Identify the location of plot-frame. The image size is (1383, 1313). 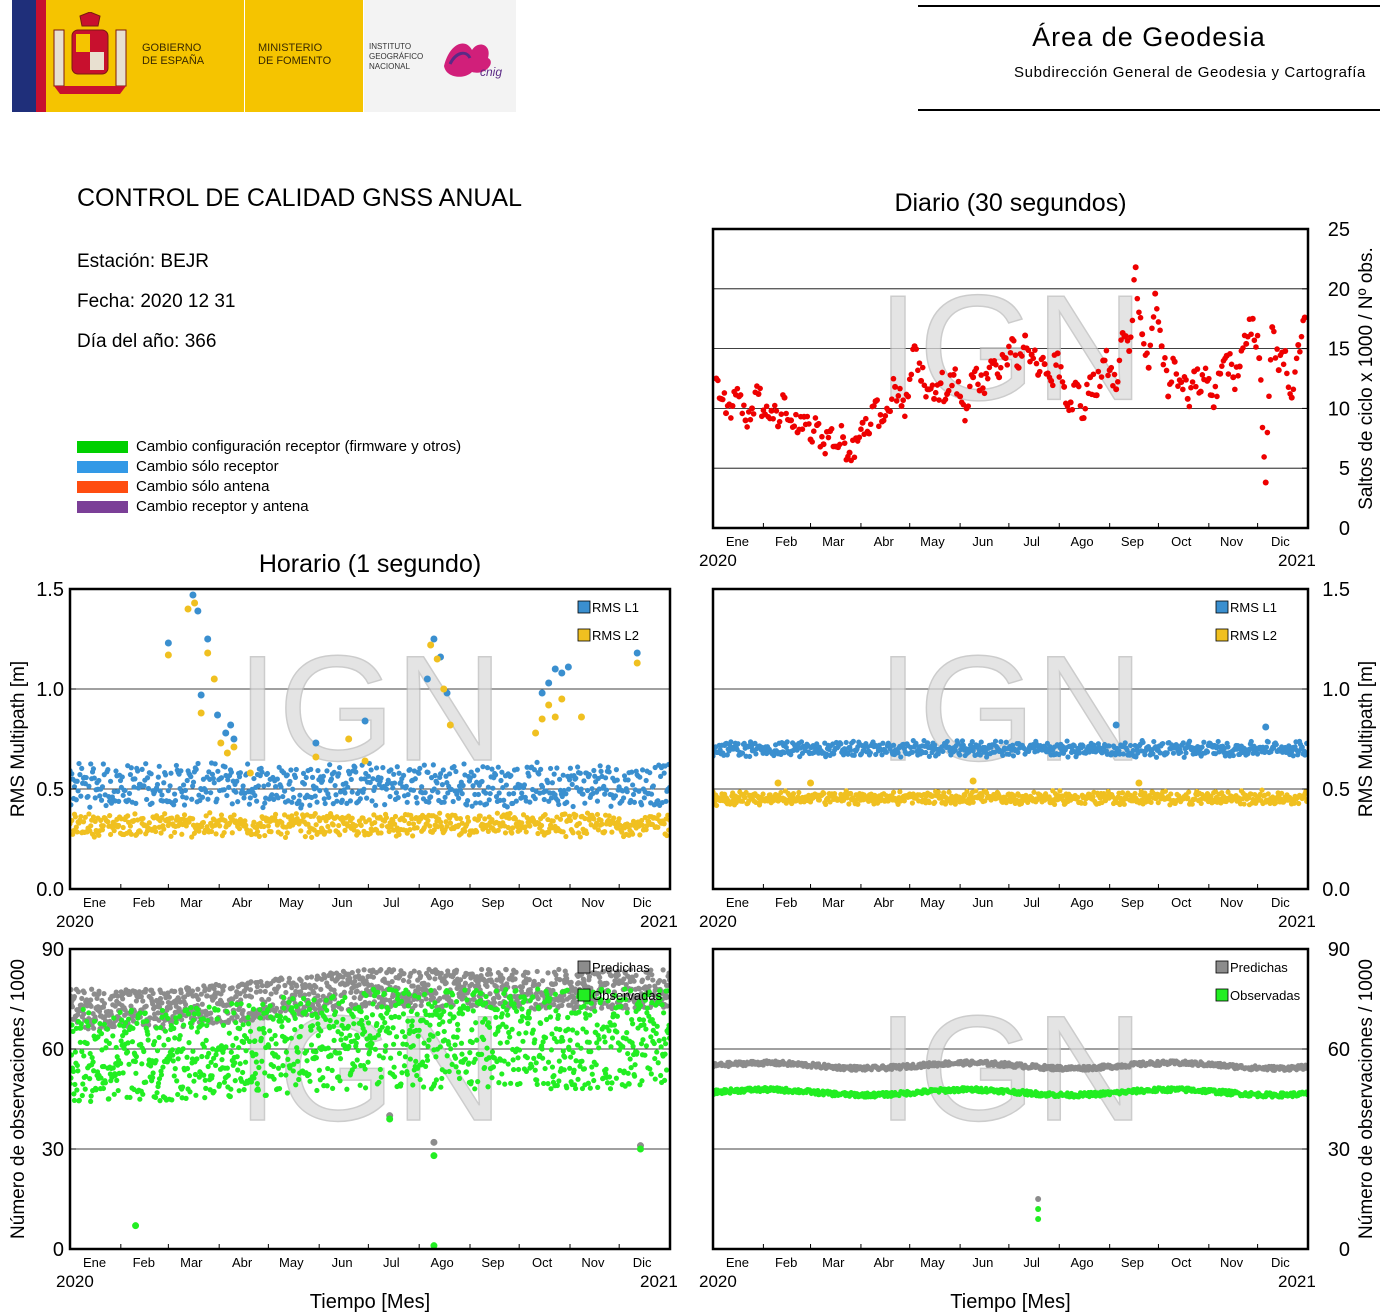
(370, 739).